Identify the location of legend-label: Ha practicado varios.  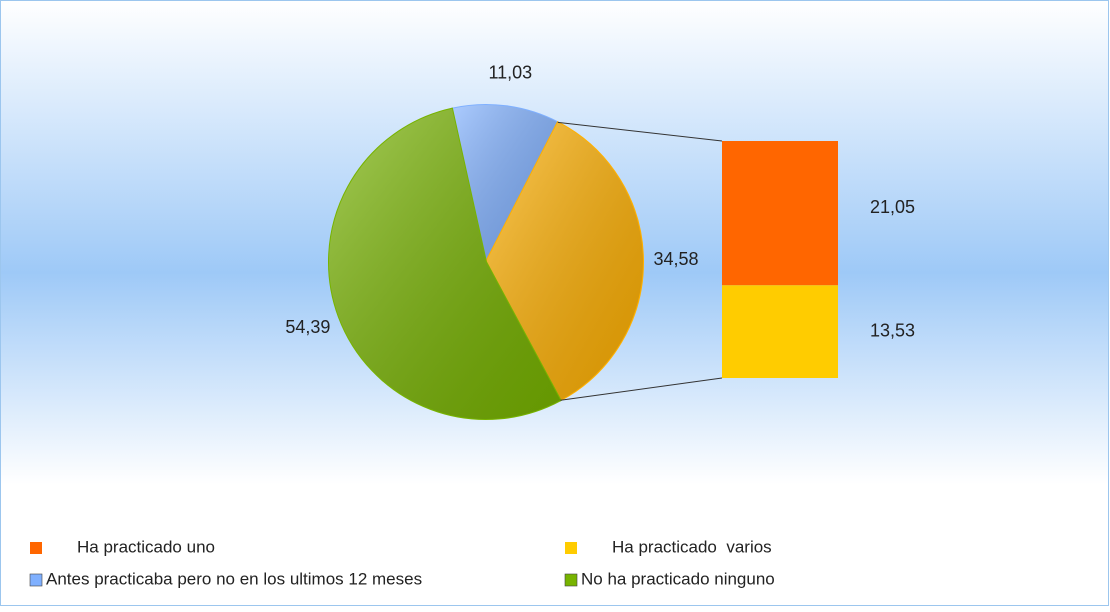
(692, 546).